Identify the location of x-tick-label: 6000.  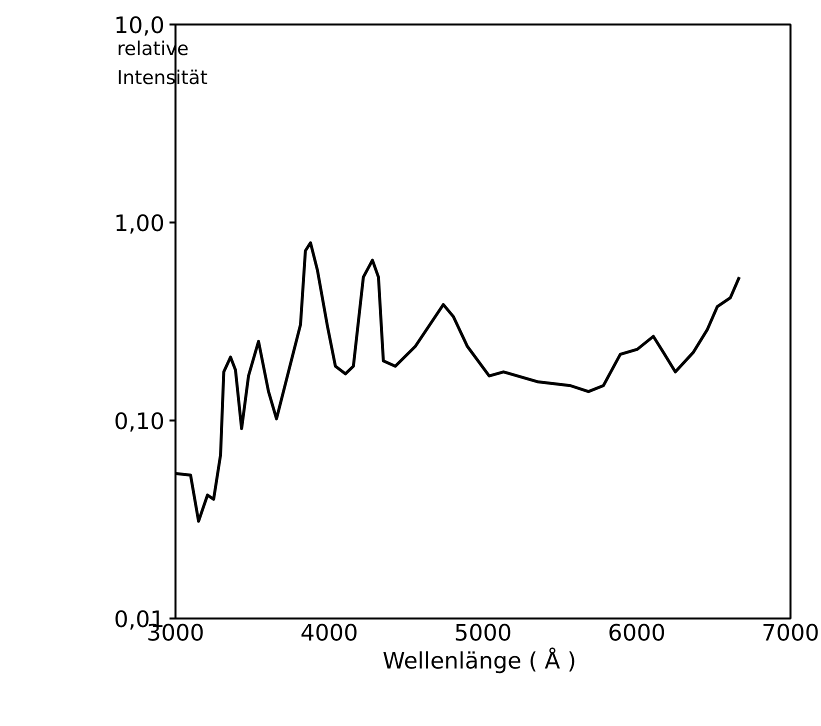
(637, 633).